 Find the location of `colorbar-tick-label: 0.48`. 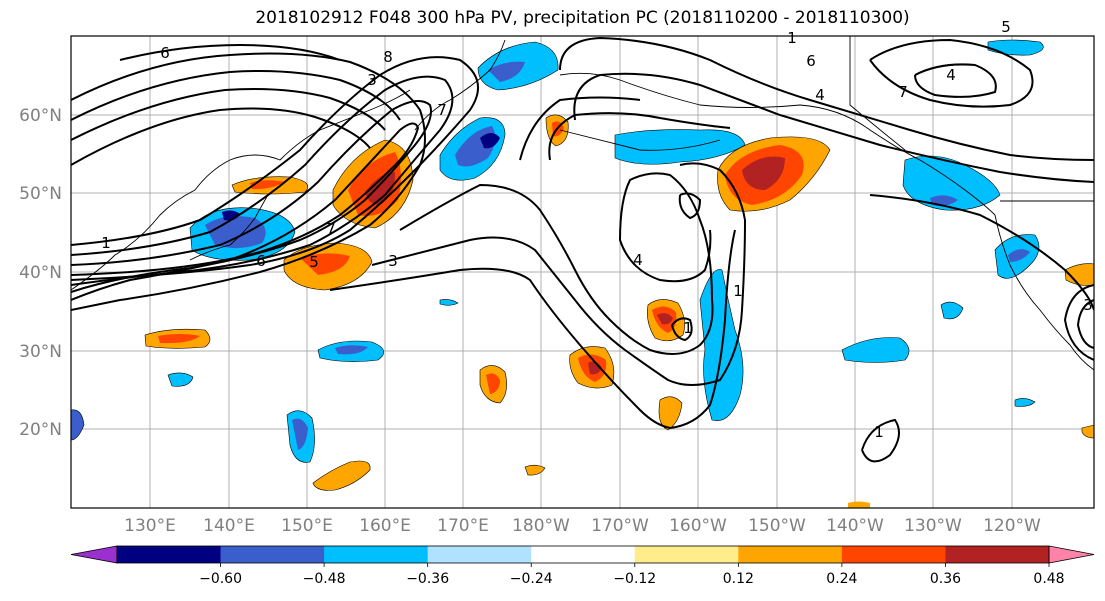

colorbar-tick-label: 0.48 is located at coordinates (1048, 579).